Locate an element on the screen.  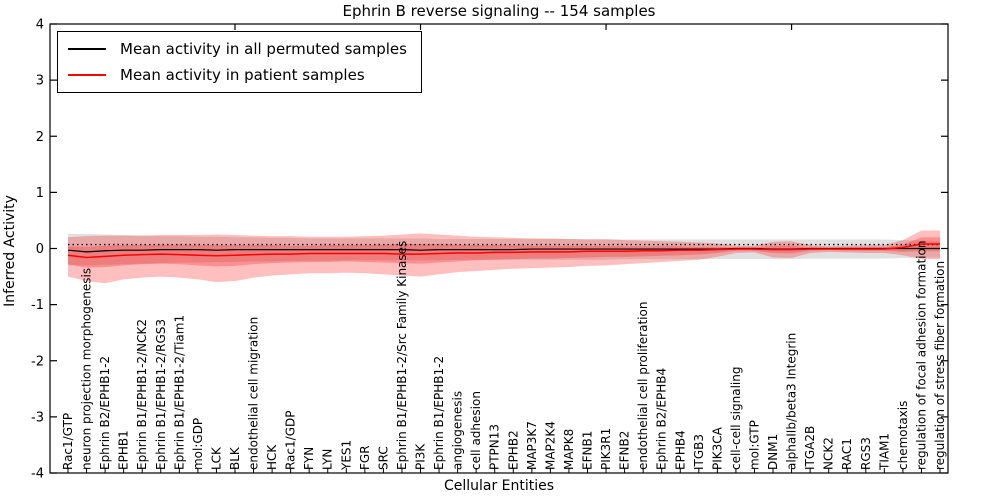
y-tick-label: -2 is located at coordinates (37, 361).